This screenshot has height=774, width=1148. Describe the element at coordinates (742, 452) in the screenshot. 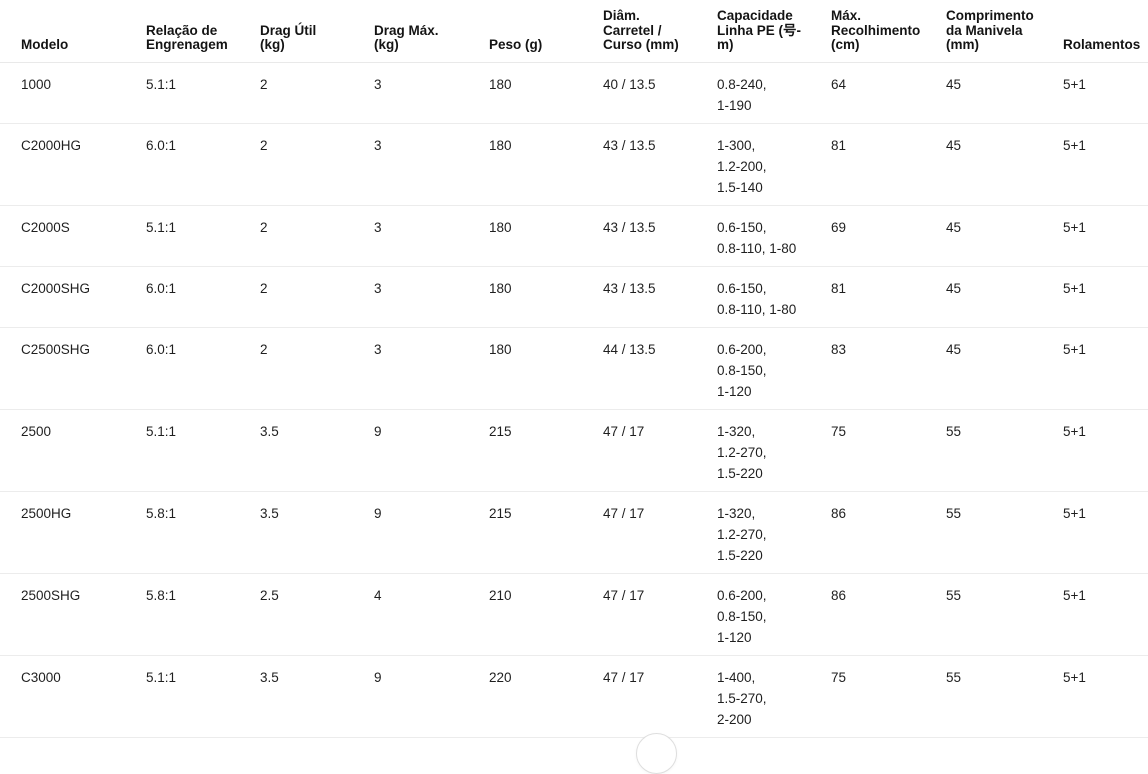

I see `cell-pe_capacity-line: 1.2-270,` at that location.